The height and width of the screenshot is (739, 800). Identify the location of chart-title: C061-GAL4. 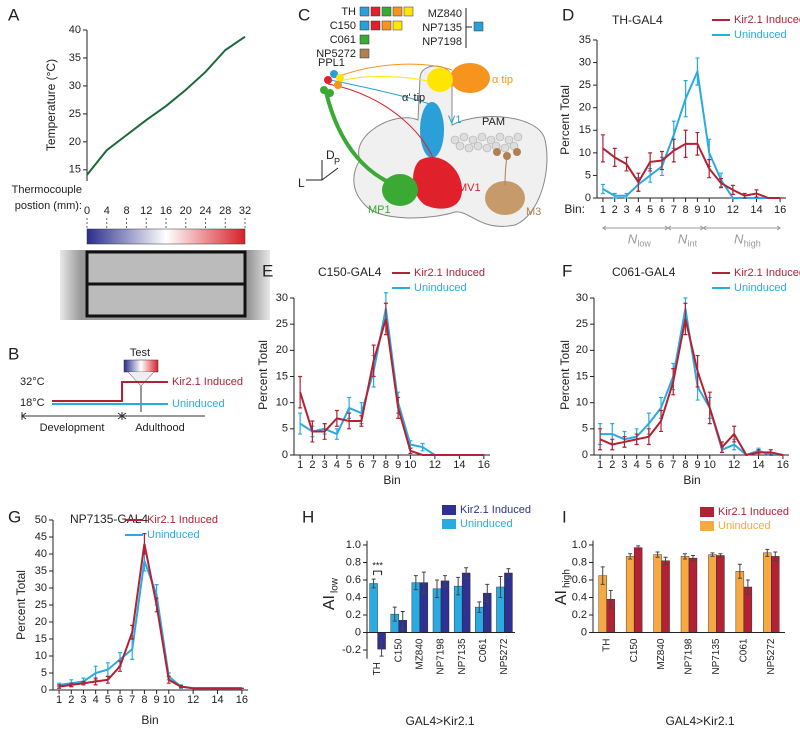
(644, 272).